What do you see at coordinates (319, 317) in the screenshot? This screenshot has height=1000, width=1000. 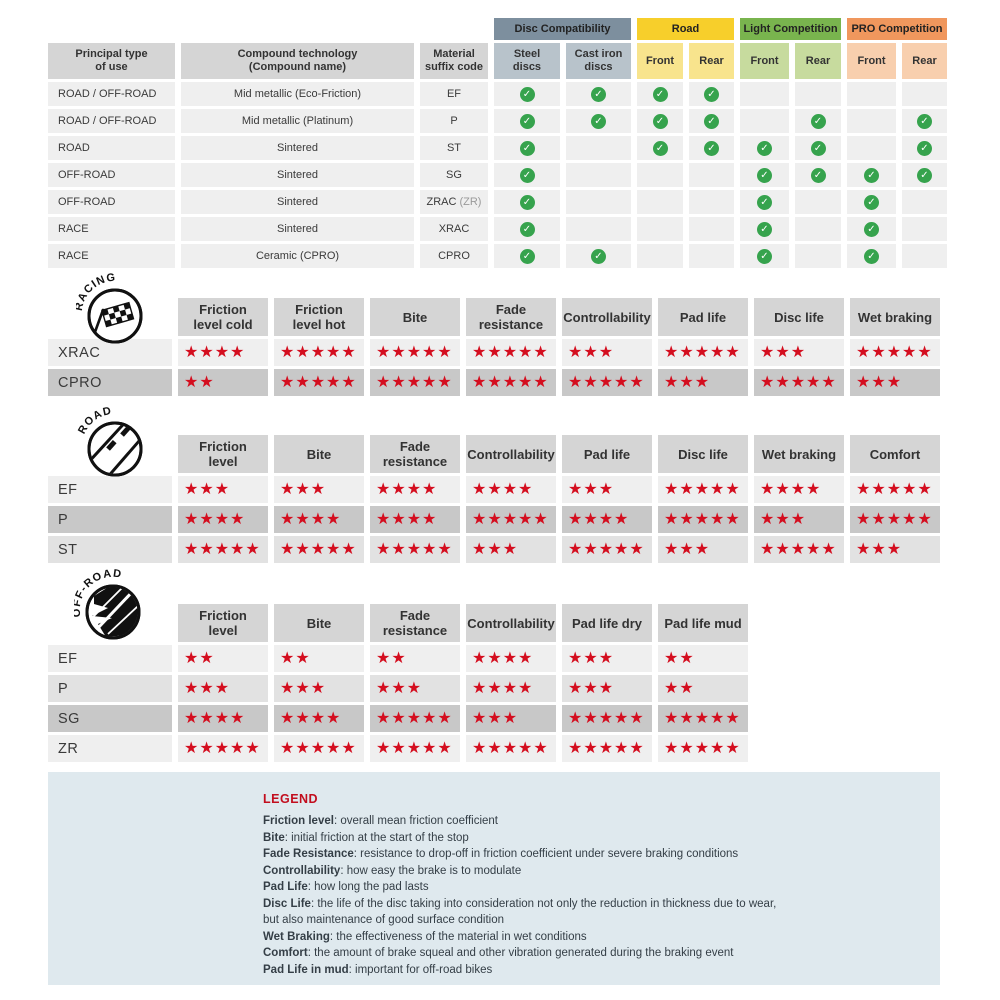 I see `rating-column-header: Friction level hot` at bounding box center [319, 317].